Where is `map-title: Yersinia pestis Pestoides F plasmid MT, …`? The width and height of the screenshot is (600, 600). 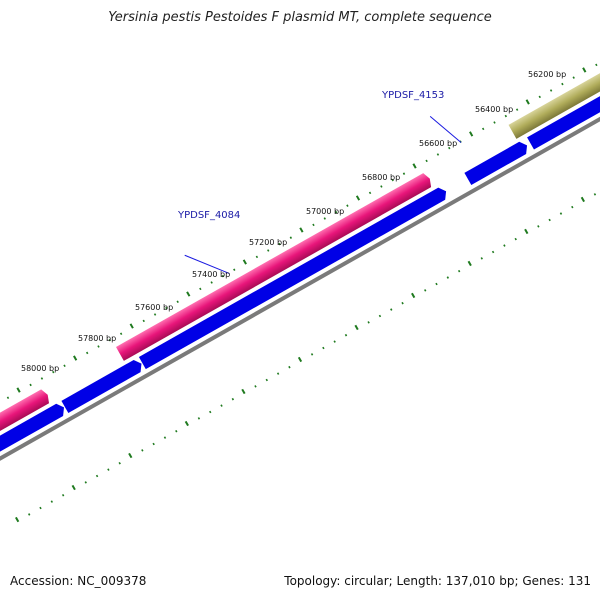 map-title: Yersinia pestis Pestoides F plasmid MT, … is located at coordinates (300, 17).